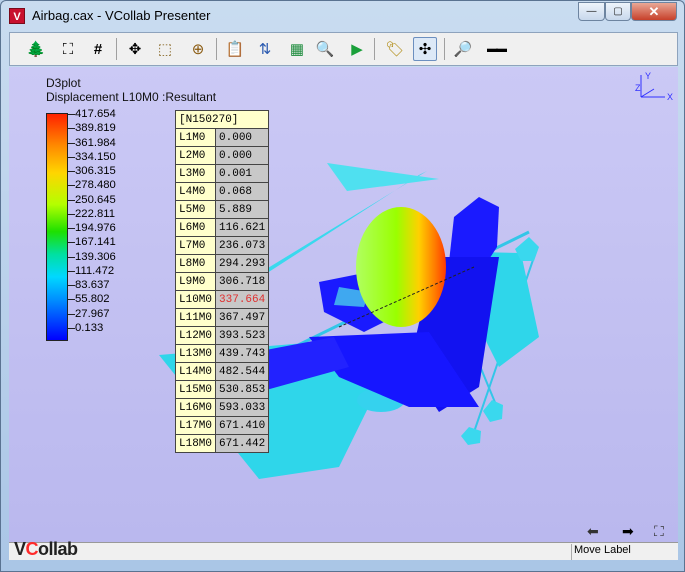  I want to click on table-row: L17M0 671.410, so click(222, 425).